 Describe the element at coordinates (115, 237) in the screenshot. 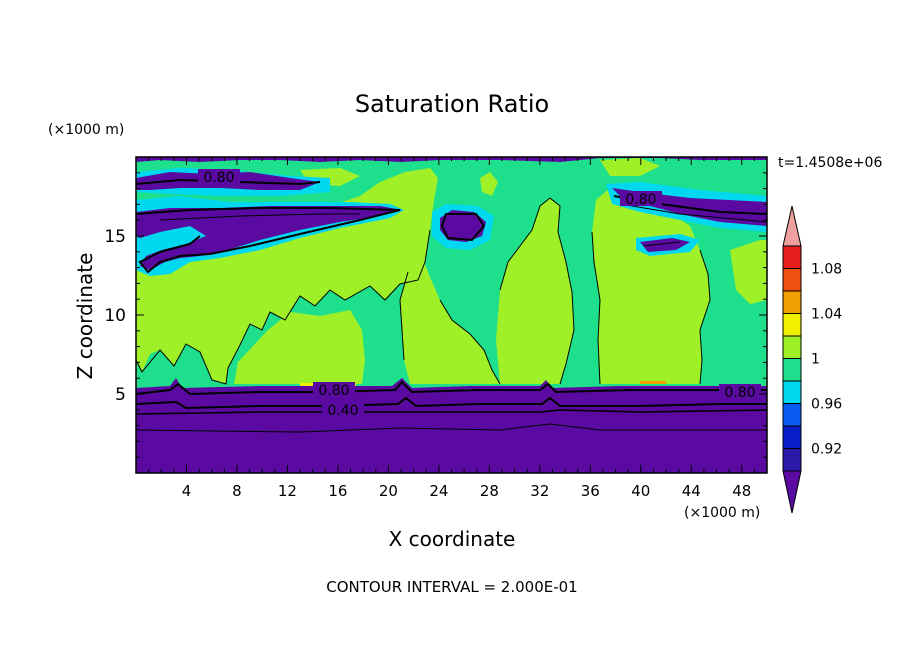

I see `y-tick-label: 15` at that location.